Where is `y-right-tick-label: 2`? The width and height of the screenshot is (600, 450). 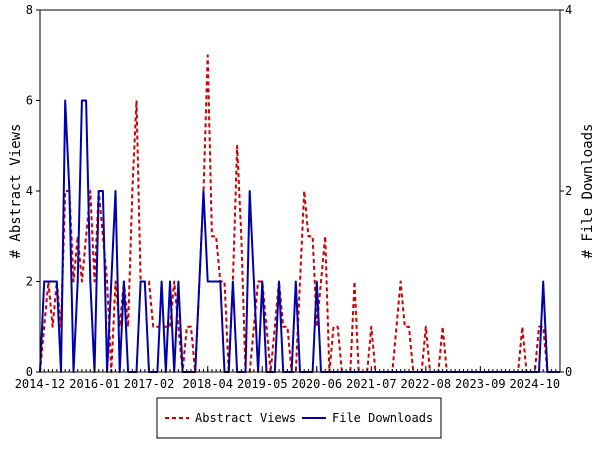 y-right-tick-label: 2 is located at coordinates (568, 191).